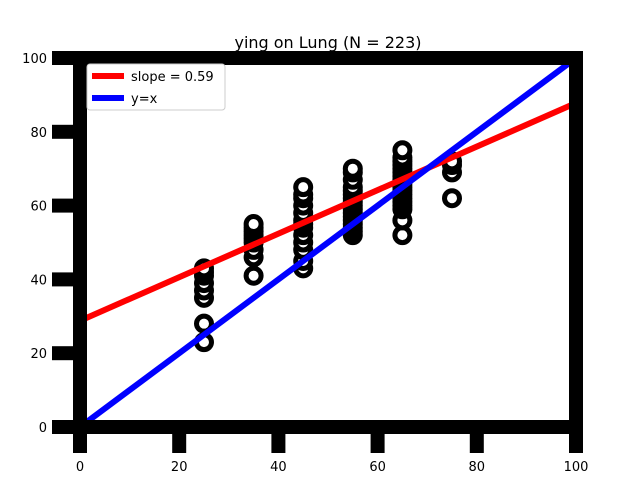 This screenshot has height=480, width=640. Describe the element at coordinates (477, 467) in the screenshot. I see `x-tick-label: 80` at that location.